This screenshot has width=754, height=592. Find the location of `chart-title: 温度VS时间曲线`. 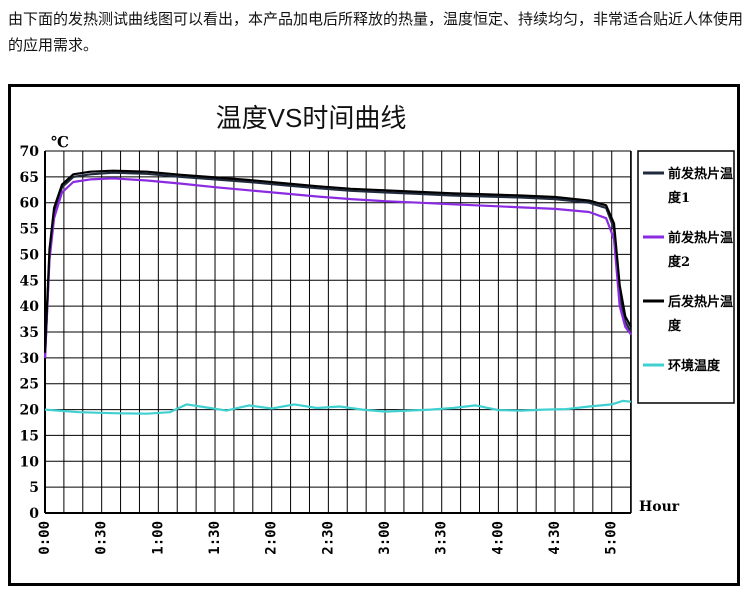

chart-title: 温度VS时间曲线 is located at coordinates (311, 118).